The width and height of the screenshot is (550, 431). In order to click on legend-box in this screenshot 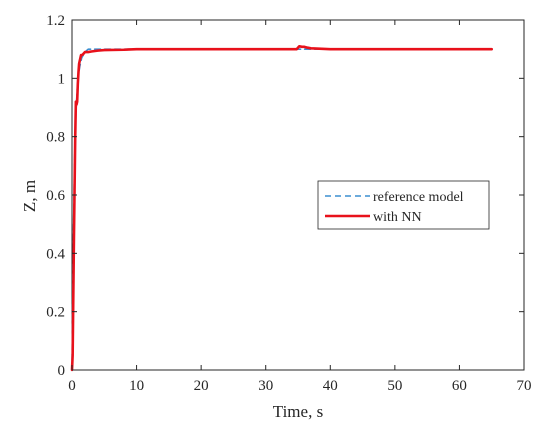, I will do `click(403, 205)`.